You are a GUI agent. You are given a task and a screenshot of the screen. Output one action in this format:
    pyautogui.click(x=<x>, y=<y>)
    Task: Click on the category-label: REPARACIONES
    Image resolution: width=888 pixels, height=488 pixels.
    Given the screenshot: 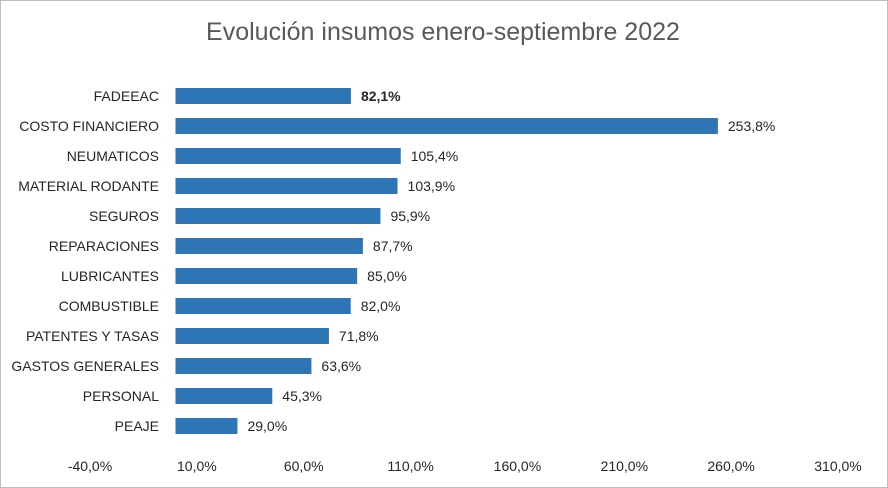 What is the action you would take?
    pyautogui.click(x=104, y=246)
    